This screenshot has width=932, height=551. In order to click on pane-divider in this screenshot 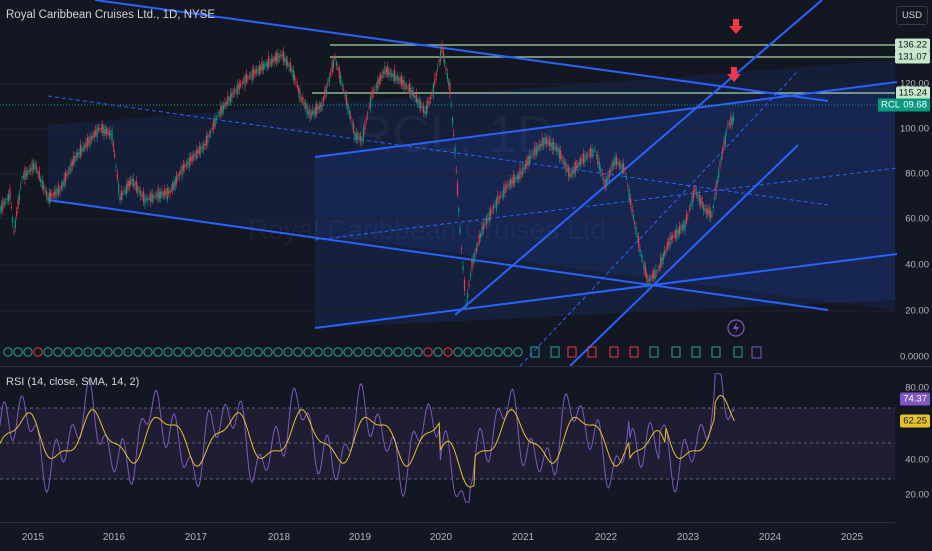, I will do `click(466, 366)`.